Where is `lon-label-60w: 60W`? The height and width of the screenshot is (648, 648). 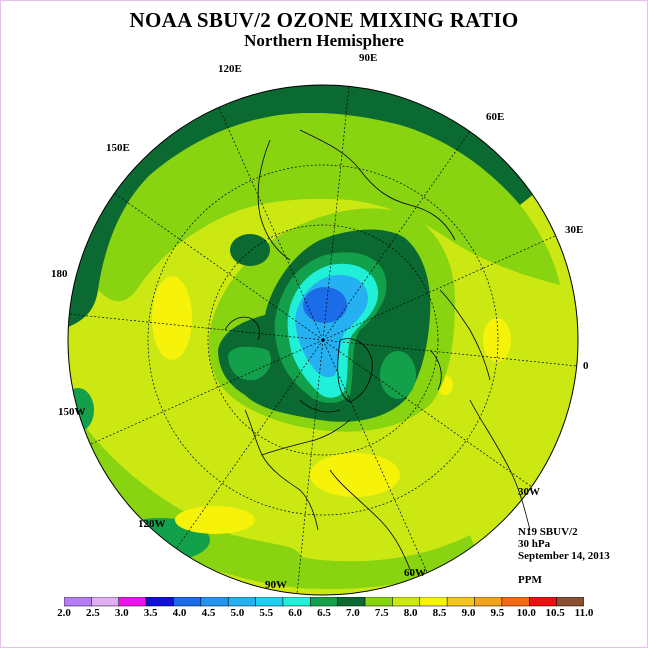
lon-label-60w: 60W is located at coordinates (415, 573).